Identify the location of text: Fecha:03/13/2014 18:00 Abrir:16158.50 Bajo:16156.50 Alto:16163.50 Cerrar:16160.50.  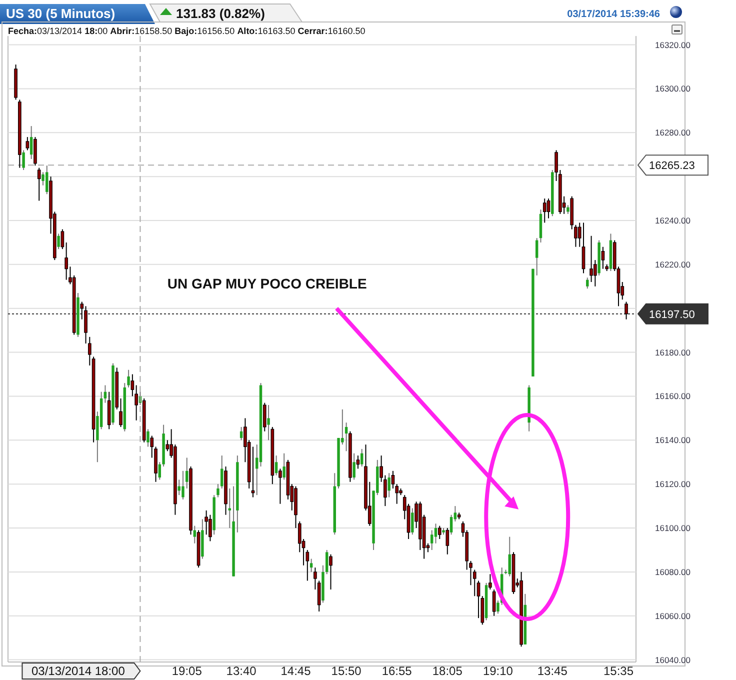
(187, 31).